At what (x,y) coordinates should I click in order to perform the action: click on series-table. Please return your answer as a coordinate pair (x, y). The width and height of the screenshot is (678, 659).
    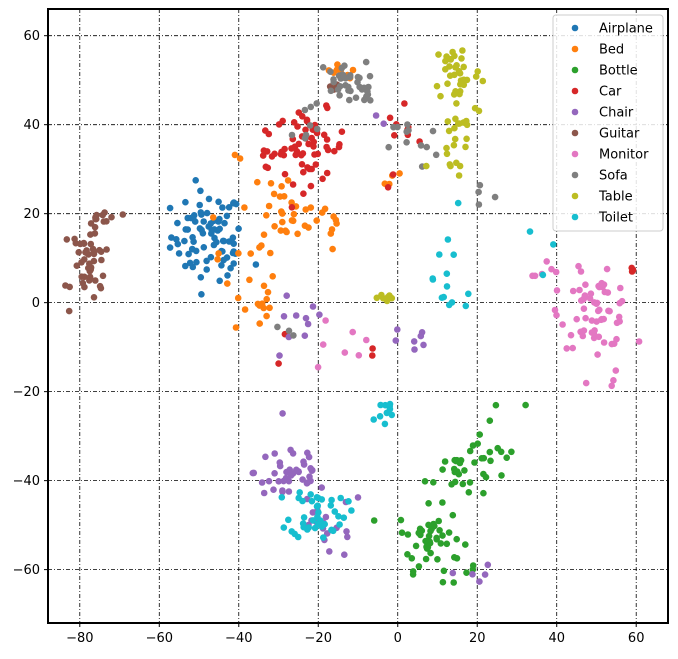
    Looking at the image, I should click on (430, 176).